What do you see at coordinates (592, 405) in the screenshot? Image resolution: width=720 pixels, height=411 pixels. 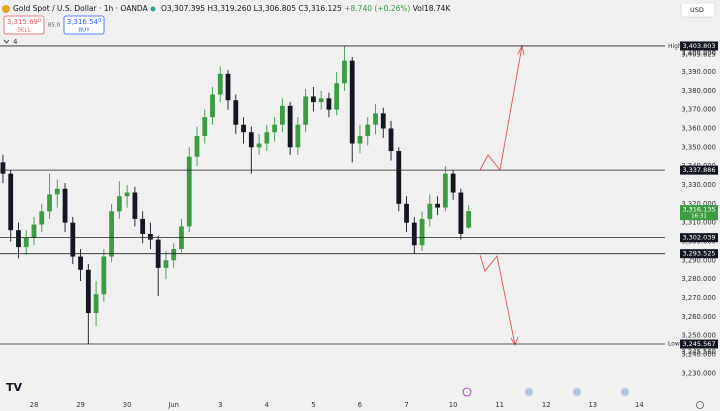 I see `x-tick-label: 13` at bounding box center [592, 405].